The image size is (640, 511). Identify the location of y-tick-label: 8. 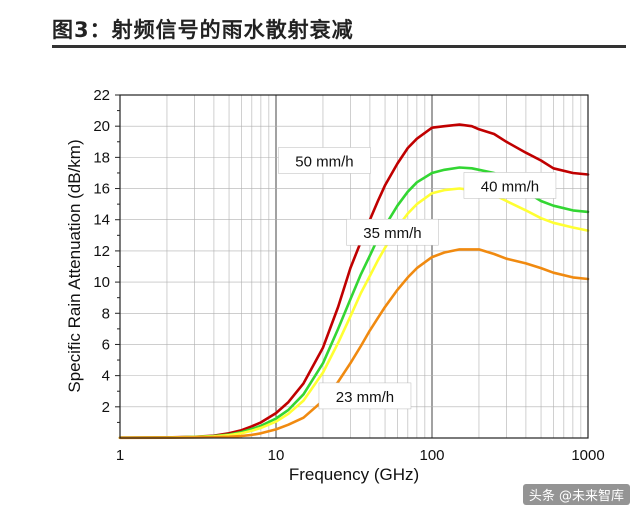
(106, 313).